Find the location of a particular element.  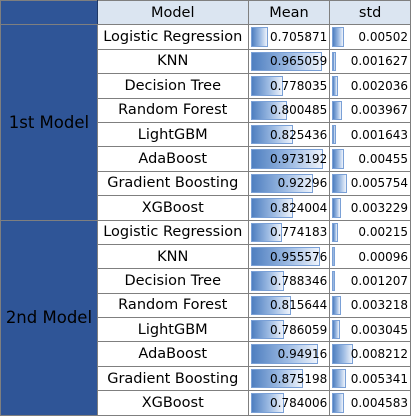

mean-value: 0.778035 is located at coordinates (299, 85).